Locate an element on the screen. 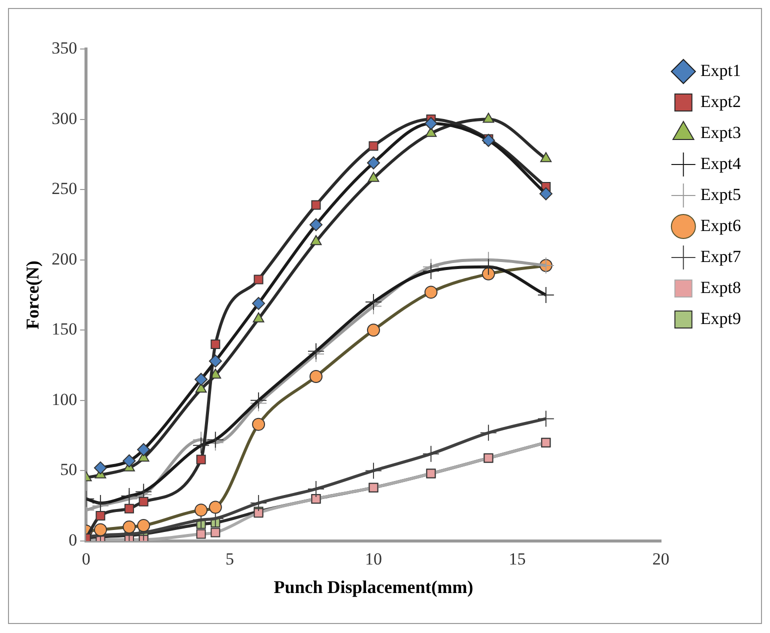  y-tick-label: 200 is located at coordinates (65, 258).